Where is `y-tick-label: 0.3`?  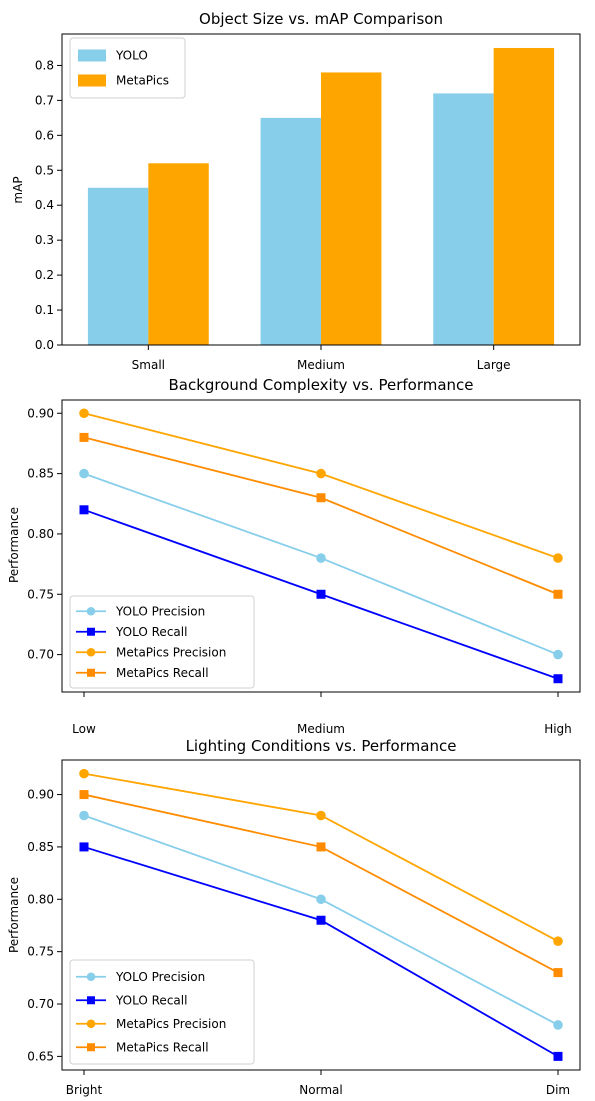
y-tick-label: 0.3 is located at coordinates (44, 240).